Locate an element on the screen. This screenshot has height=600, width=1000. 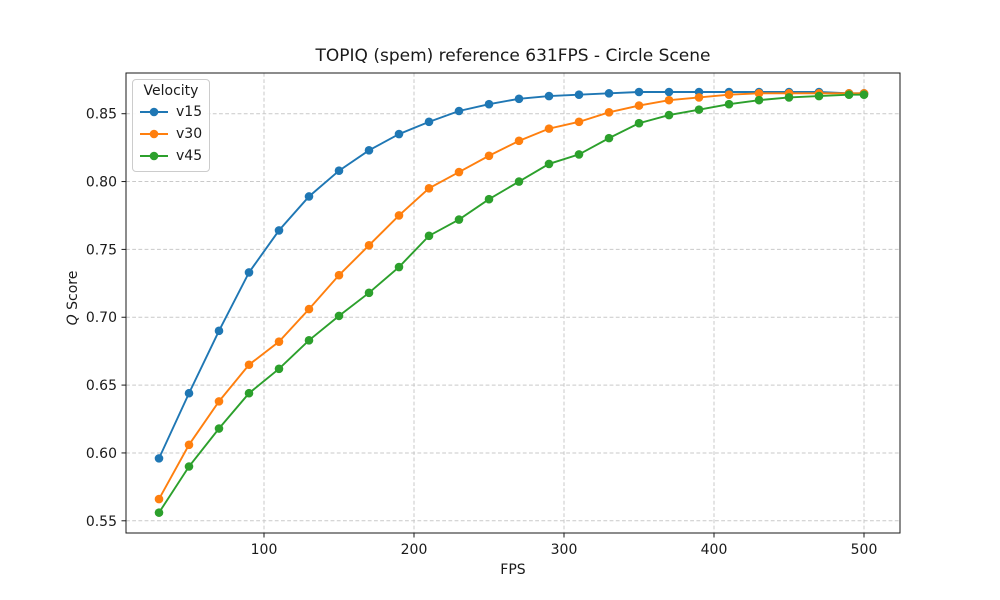
y-tick-label: 0.60 is located at coordinates (101, 454).